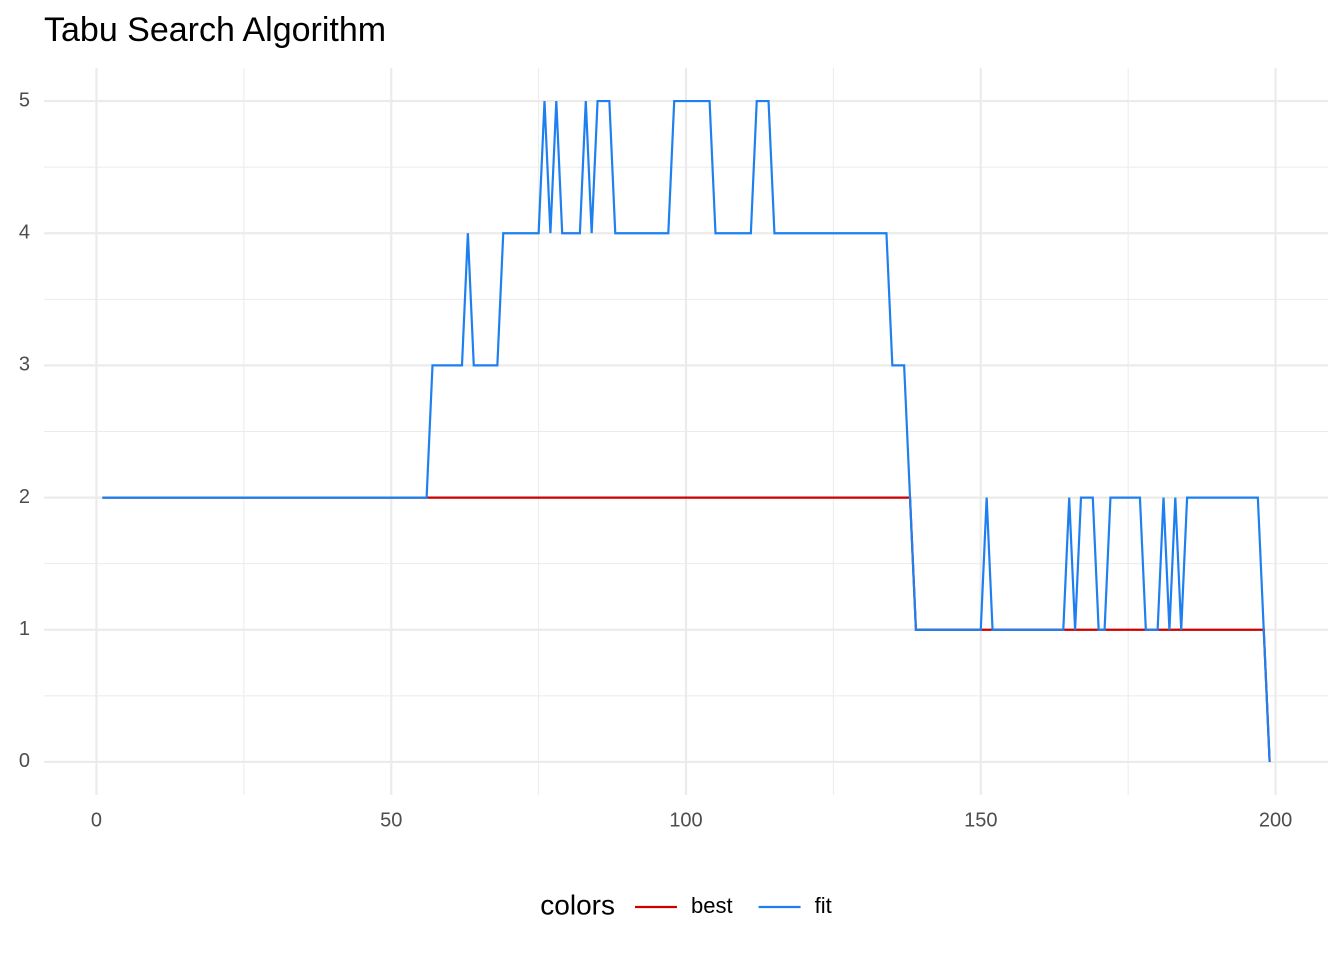 This screenshot has height=965, width=1344. Describe the element at coordinates (24, 233) in the screenshot. I see `y-tick-label: 4` at that location.